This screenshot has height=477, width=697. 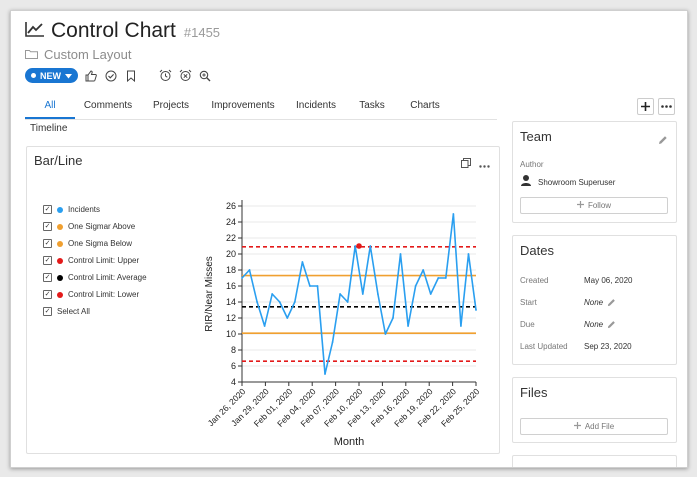 I want to click on author-label: Author, so click(x=532, y=164).